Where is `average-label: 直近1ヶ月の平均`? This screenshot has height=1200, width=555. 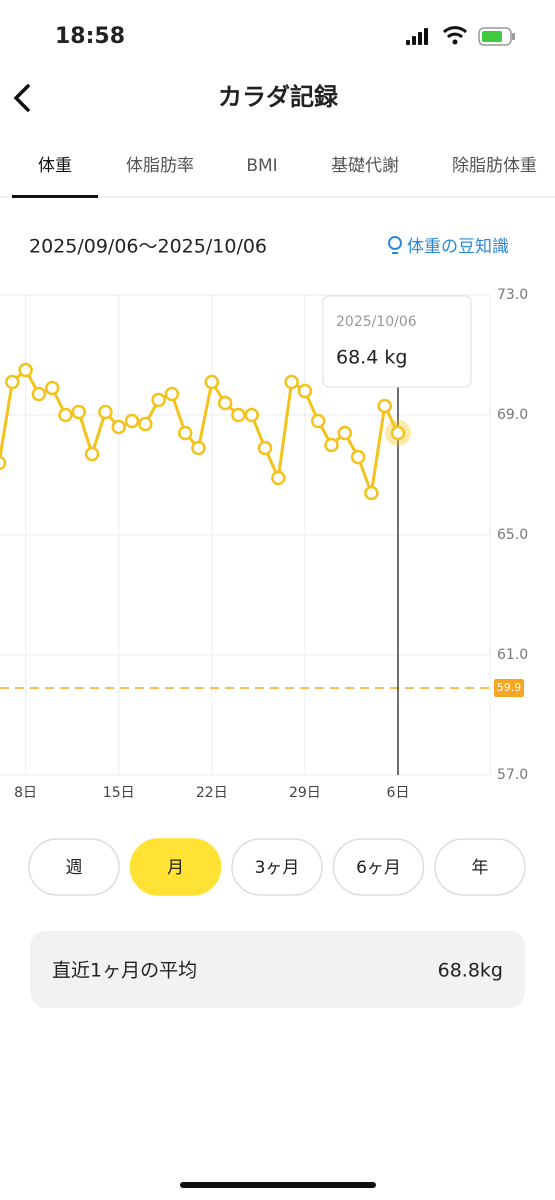 average-label: 直近1ヶ月の平均 is located at coordinates (124, 971).